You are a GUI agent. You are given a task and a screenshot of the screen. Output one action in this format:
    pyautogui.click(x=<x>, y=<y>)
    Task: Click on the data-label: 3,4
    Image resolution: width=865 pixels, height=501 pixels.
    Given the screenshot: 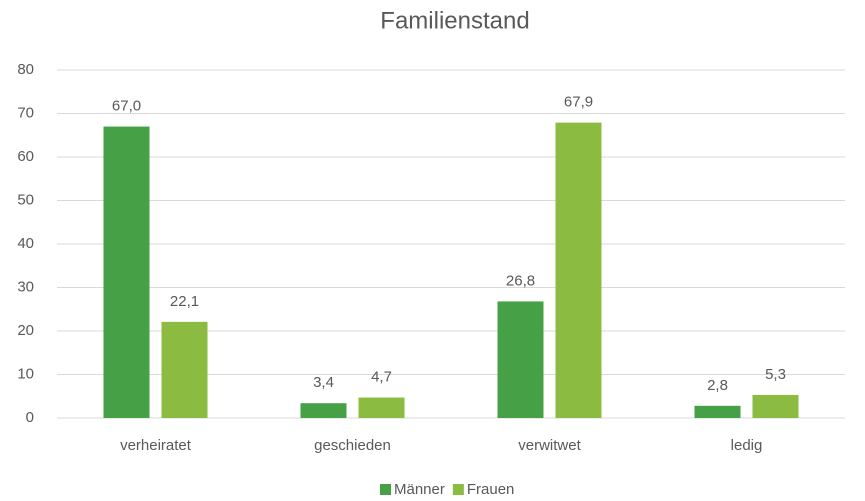 What is the action you would take?
    pyautogui.click(x=323, y=382)
    